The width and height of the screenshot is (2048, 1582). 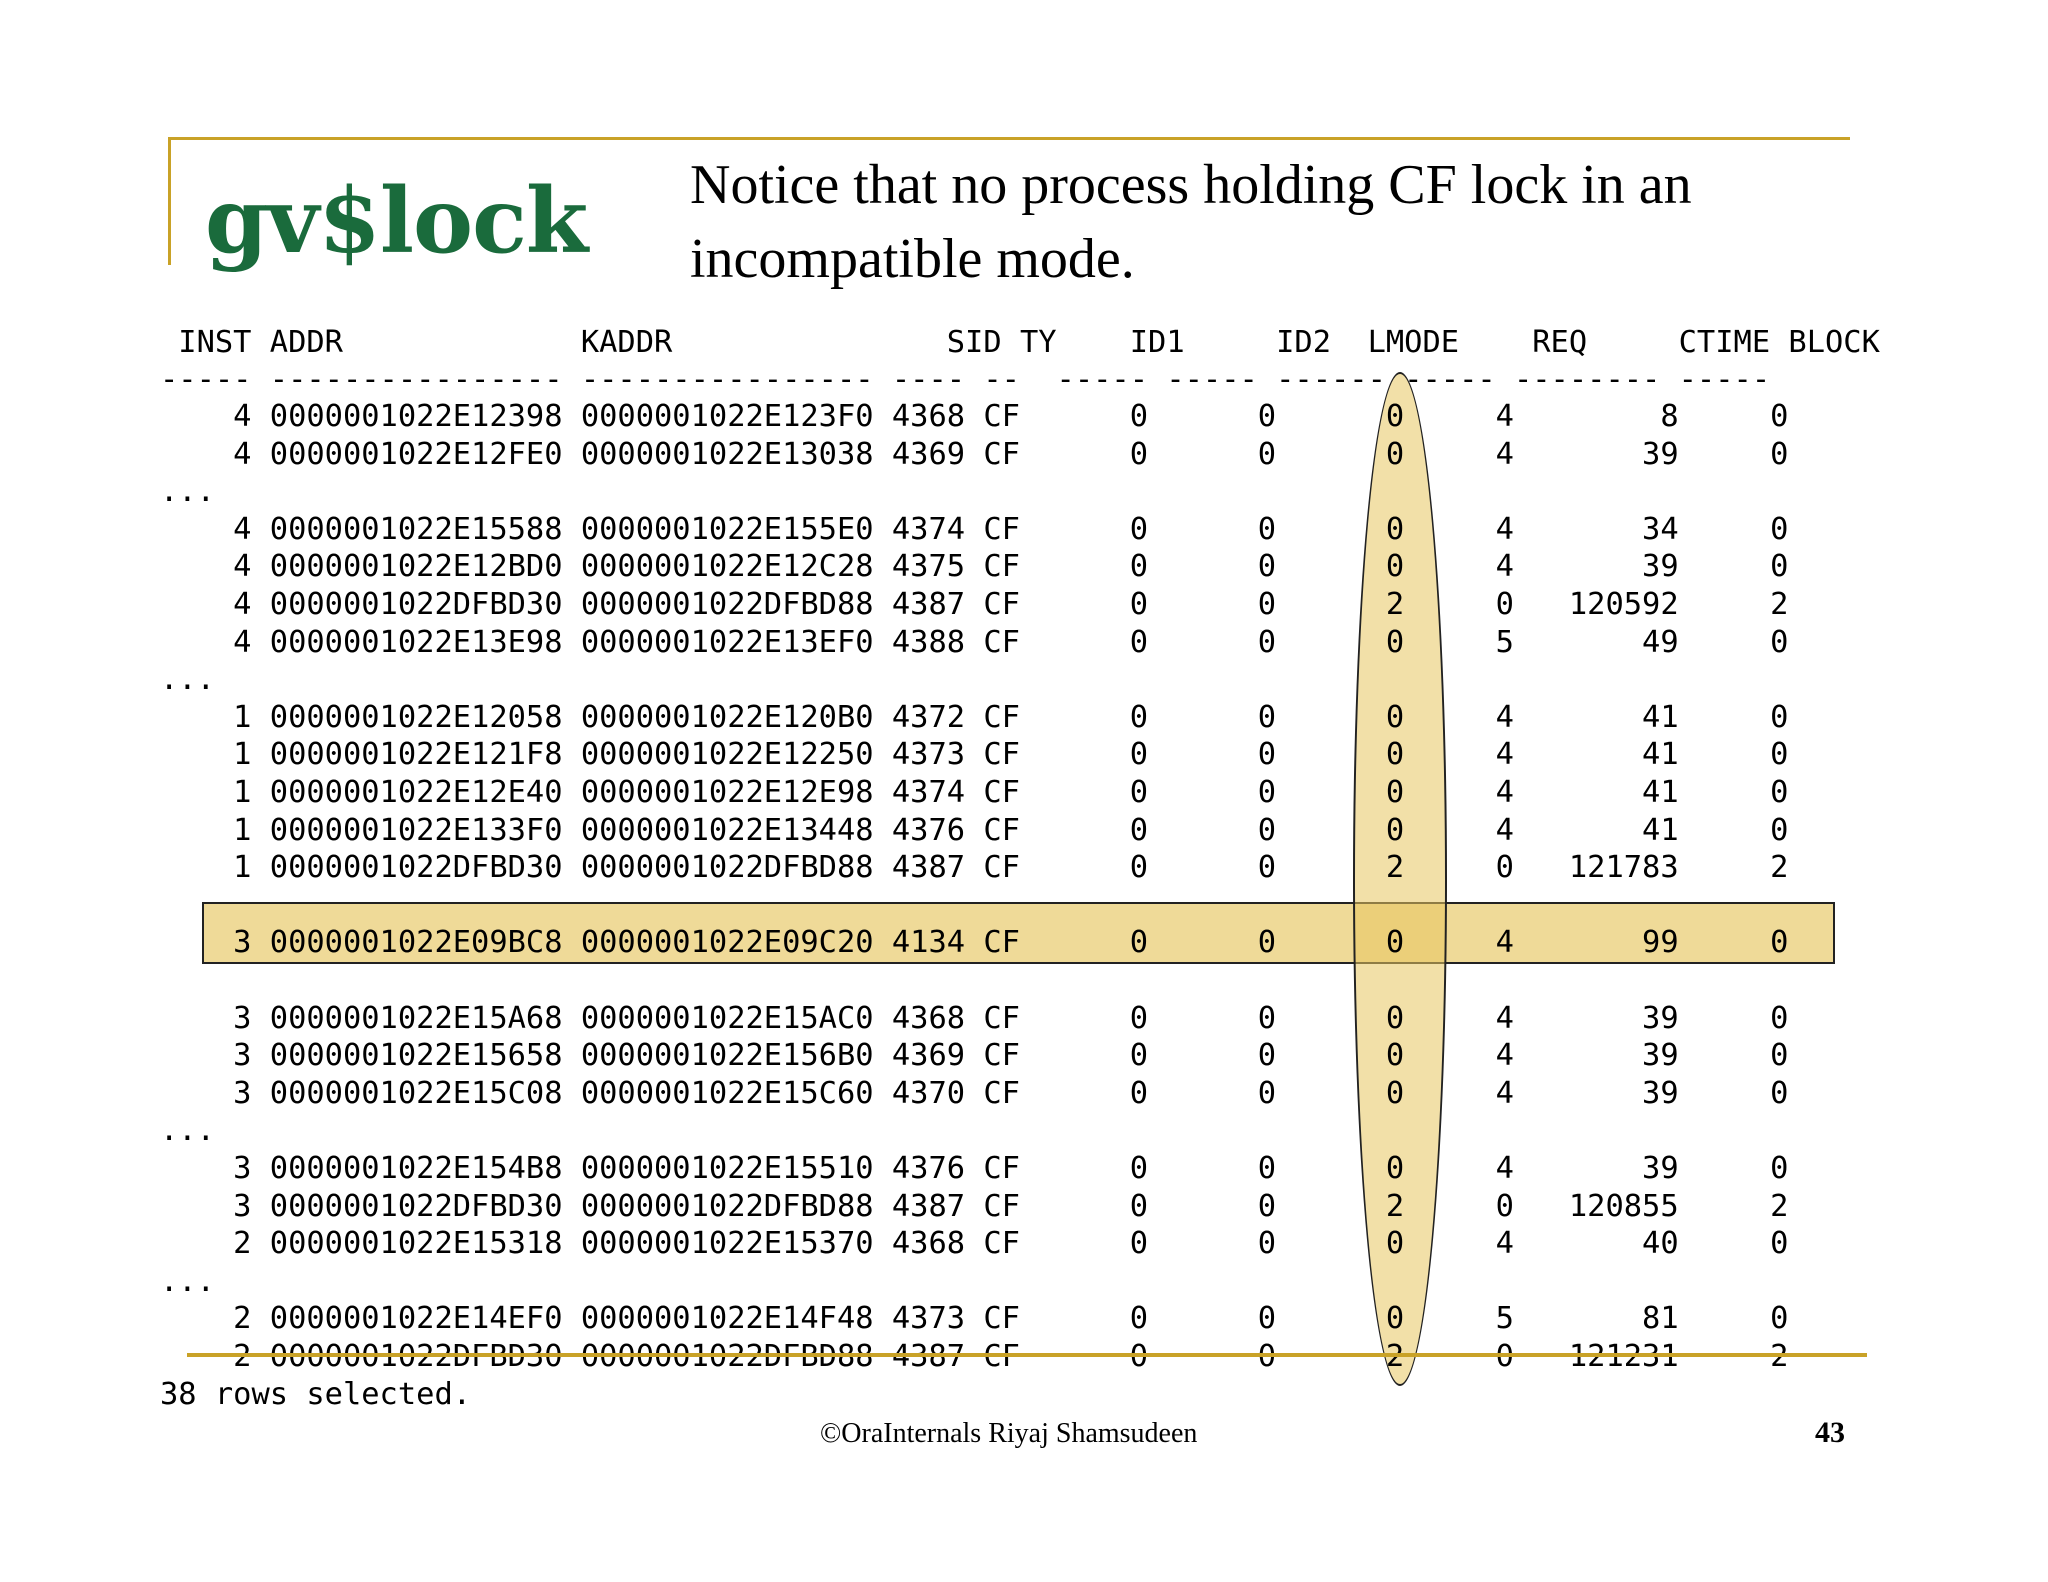 What do you see at coordinates (316, 1394) in the screenshot?
I see `rows-selected-line: 38 rows selected.` at bounding box center [316, 1394].